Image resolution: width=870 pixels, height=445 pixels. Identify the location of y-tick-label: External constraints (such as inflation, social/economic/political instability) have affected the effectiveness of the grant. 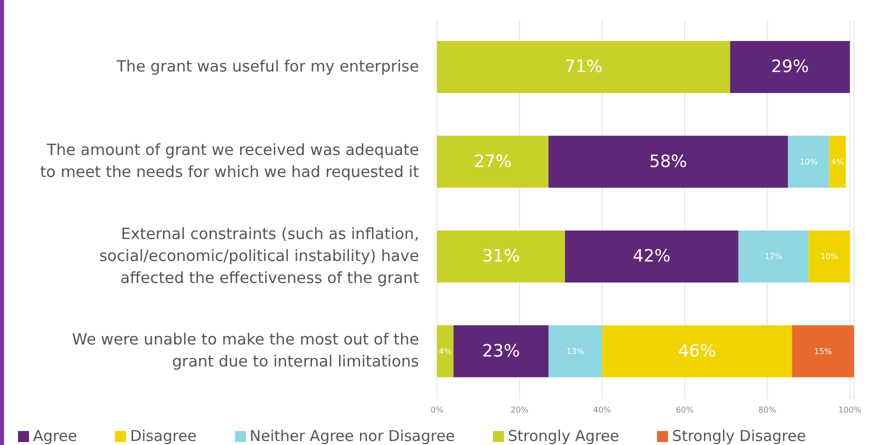
(259, 256).